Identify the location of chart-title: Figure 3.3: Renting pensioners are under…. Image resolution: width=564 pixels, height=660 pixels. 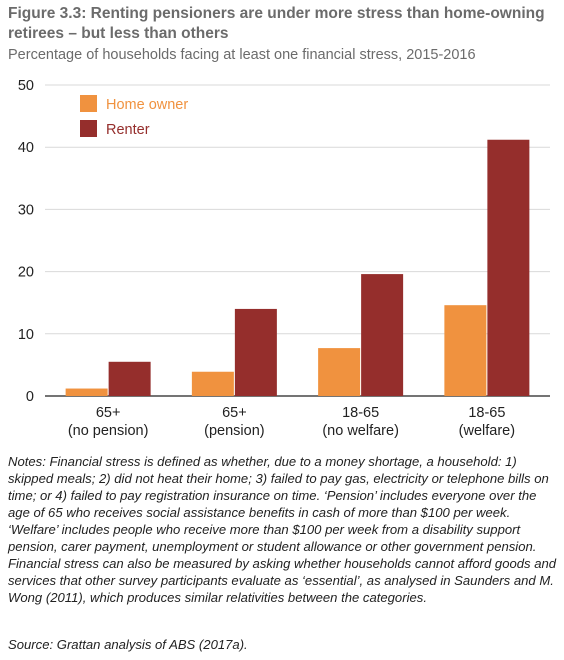
(276, 23).